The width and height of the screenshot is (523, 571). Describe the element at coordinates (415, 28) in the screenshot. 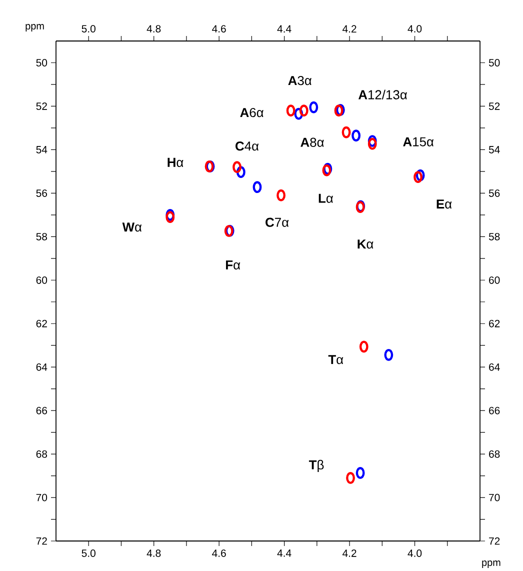

I see `x-tick-label: 4.0` at that location.